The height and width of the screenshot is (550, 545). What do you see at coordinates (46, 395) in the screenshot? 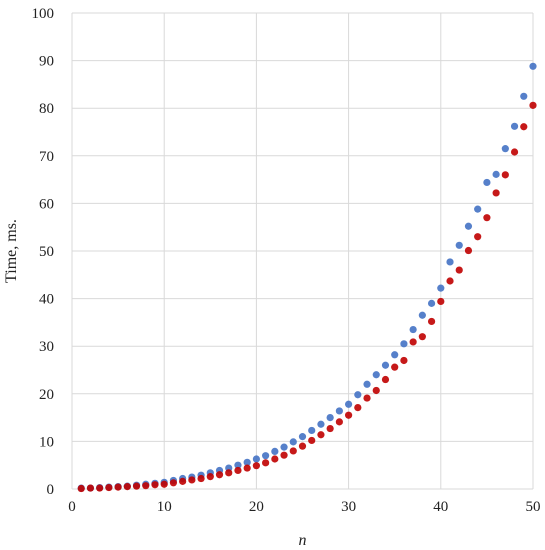
I see `y-tick-label: 20` at bounding box center [46, 395].